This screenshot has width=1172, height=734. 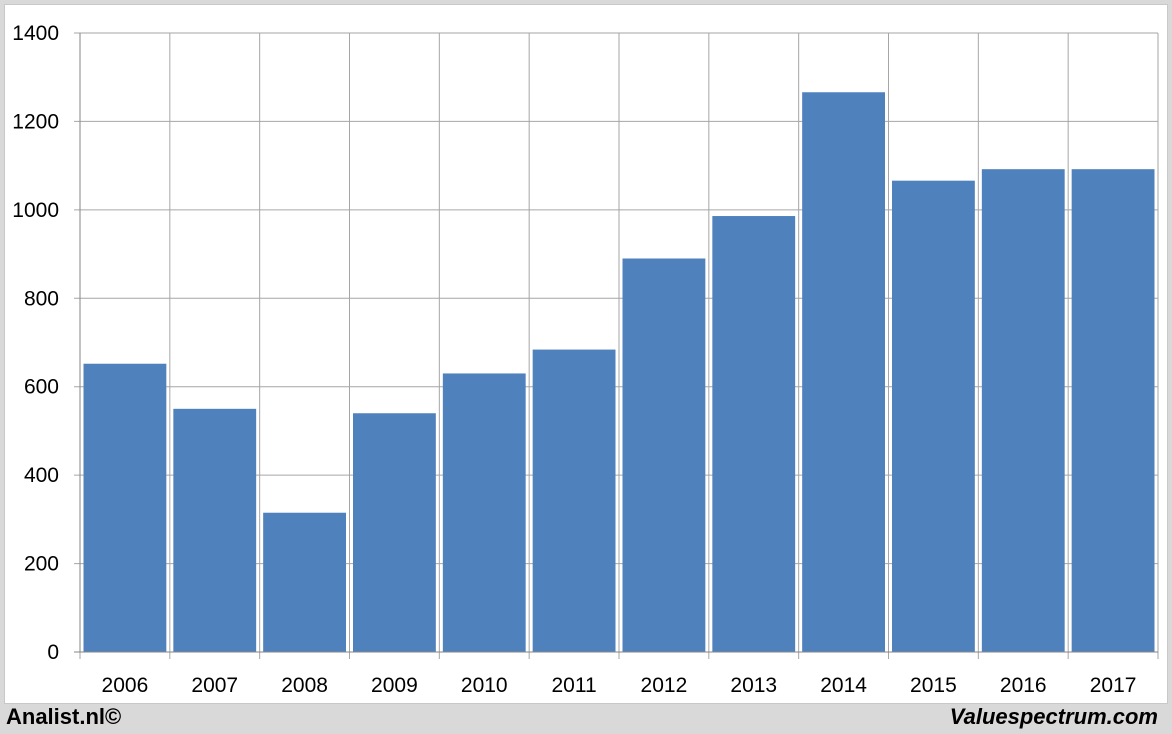 I want to click on bar-2014, so click(x=843, y=372).